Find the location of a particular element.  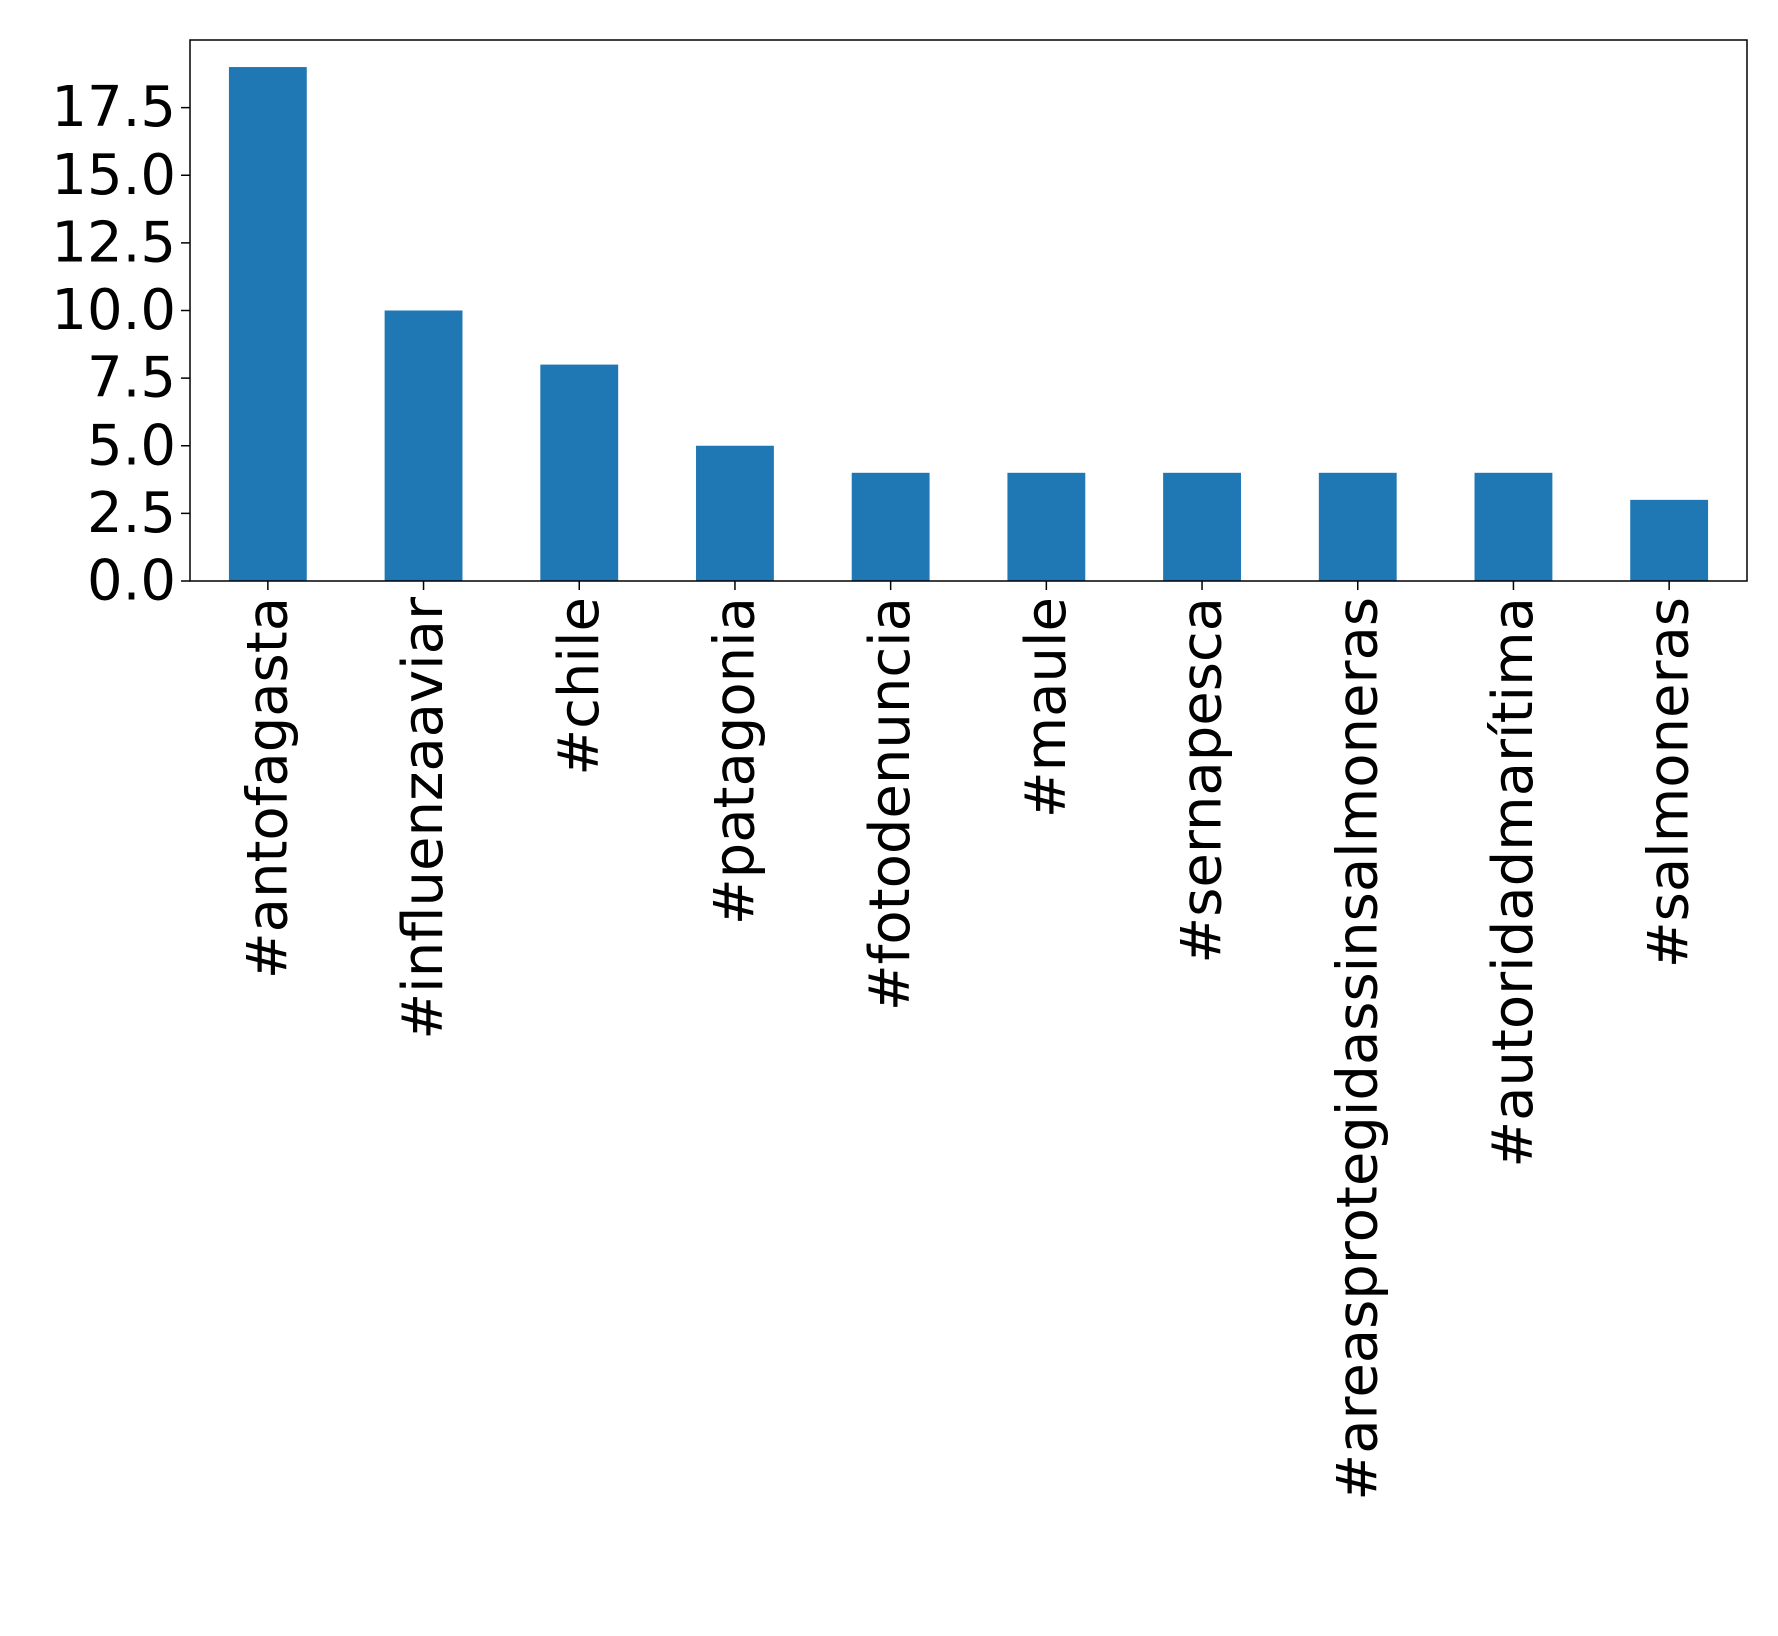

x-tick-label: #salmoneras is located at coordinates (1669, 782).